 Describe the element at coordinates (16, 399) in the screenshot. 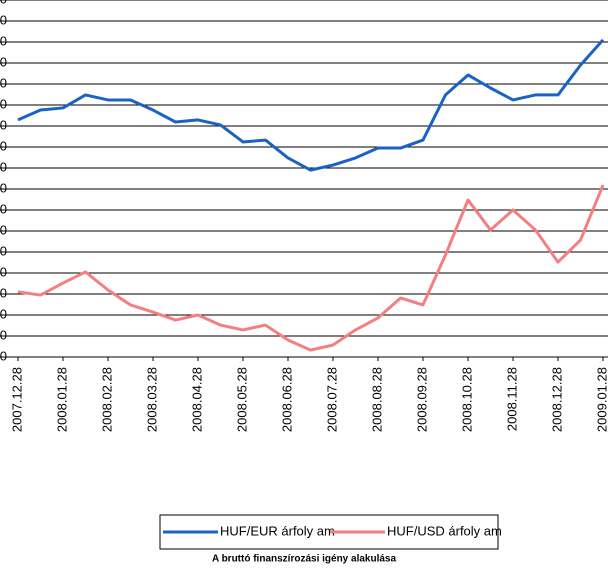

I see `x-tick-label: 2007.12.28` at that location.